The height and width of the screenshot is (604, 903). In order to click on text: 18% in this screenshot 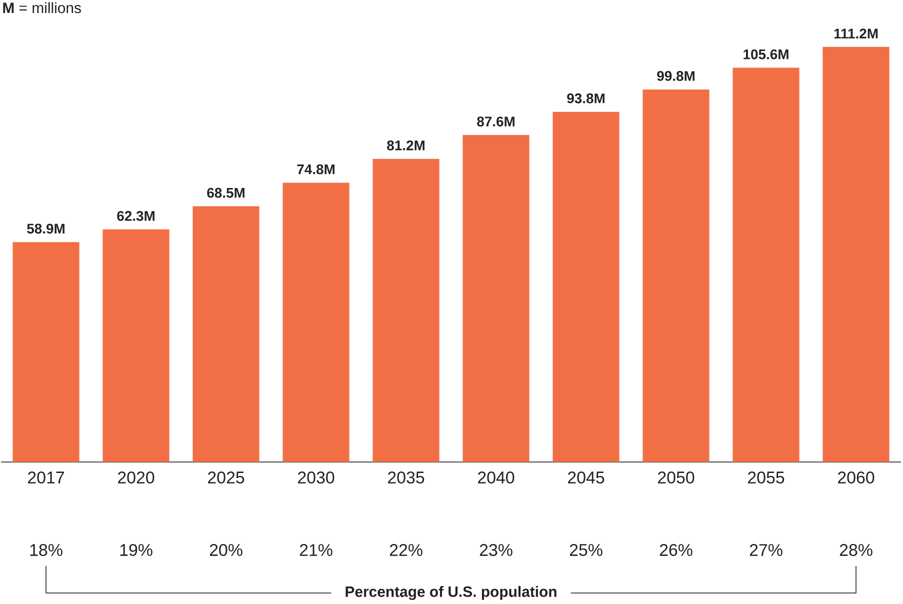, I will do `click(46, 550)`.